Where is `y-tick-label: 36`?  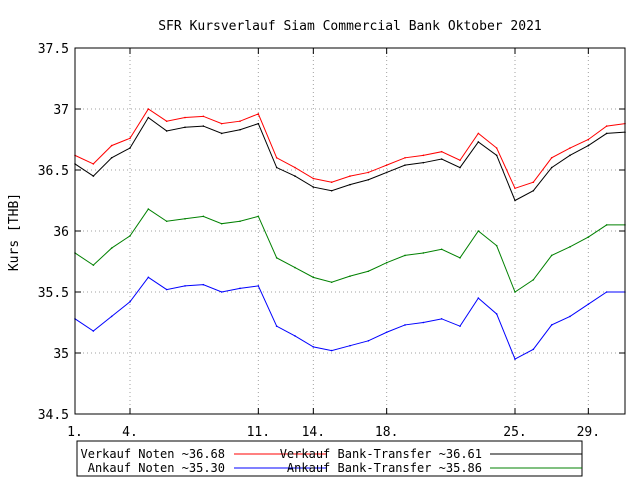 y-tick-label: 36 is located at coordinates (61, 232).